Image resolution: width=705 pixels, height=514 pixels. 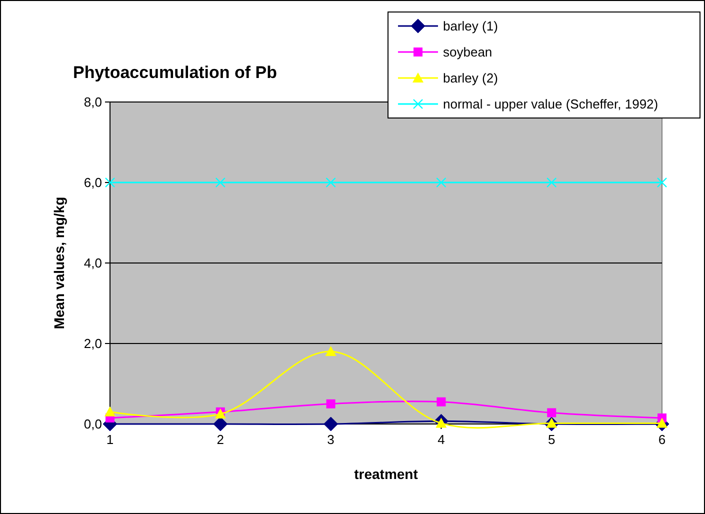 What do you see at coordinates (175, 72) in the screenshot?
I see `chart-title: Phytoaccumulation of Pb` at bounding box center [175, 72].